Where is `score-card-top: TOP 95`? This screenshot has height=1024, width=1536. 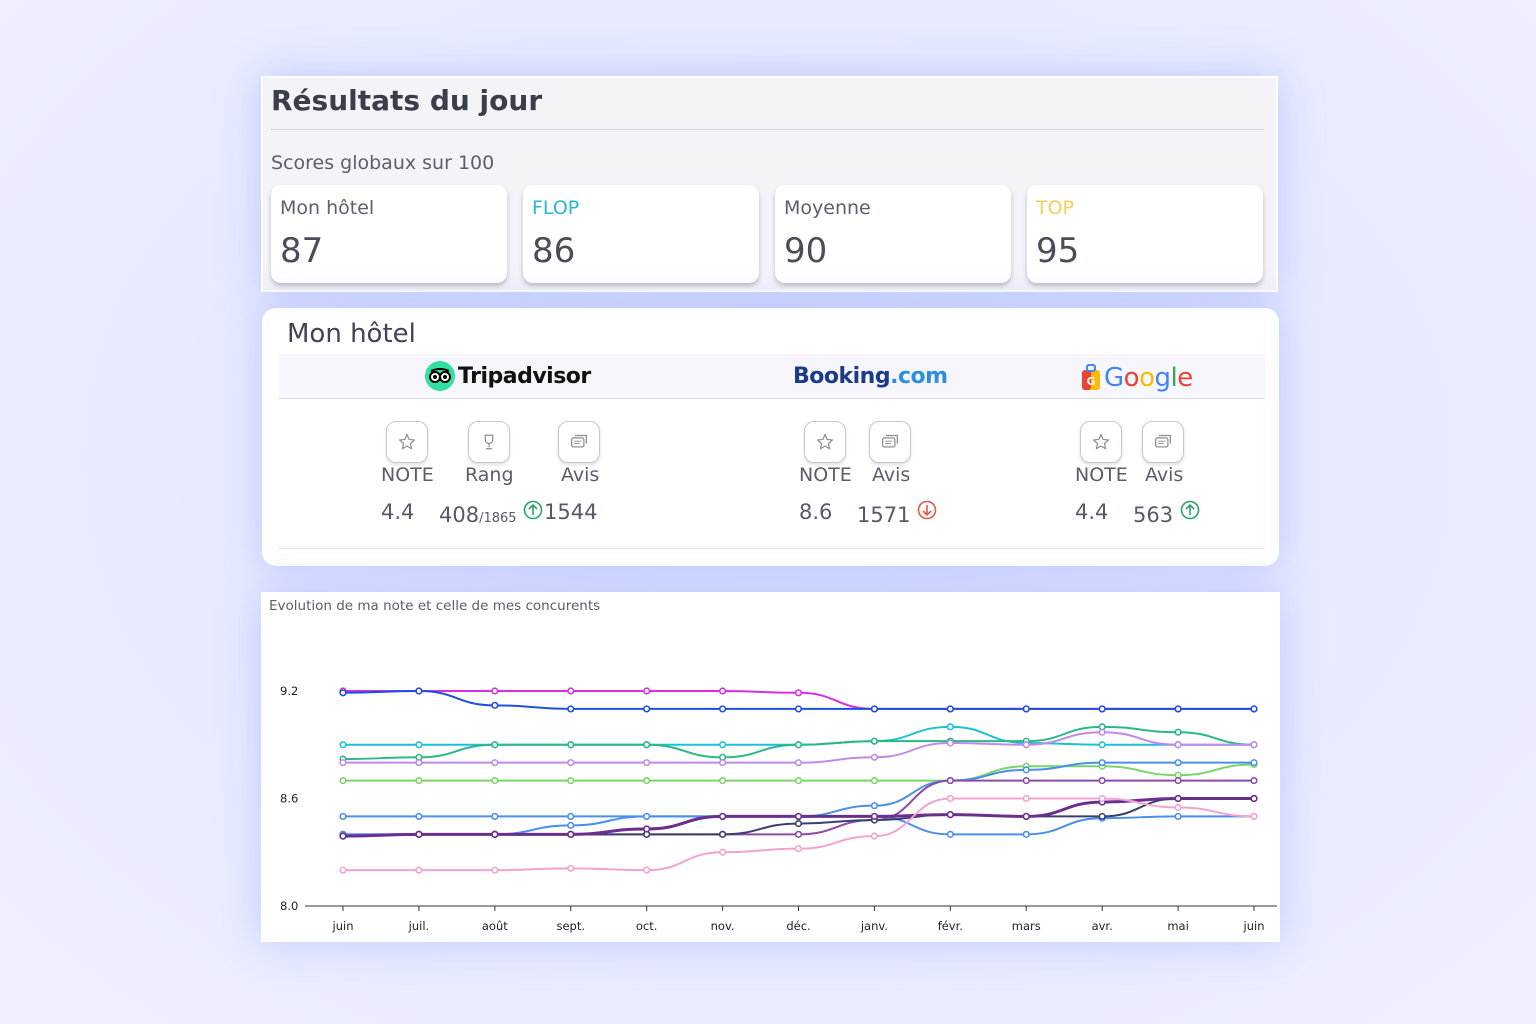 score-card-top: TOP 95 is located at coordinates (1145, 234).